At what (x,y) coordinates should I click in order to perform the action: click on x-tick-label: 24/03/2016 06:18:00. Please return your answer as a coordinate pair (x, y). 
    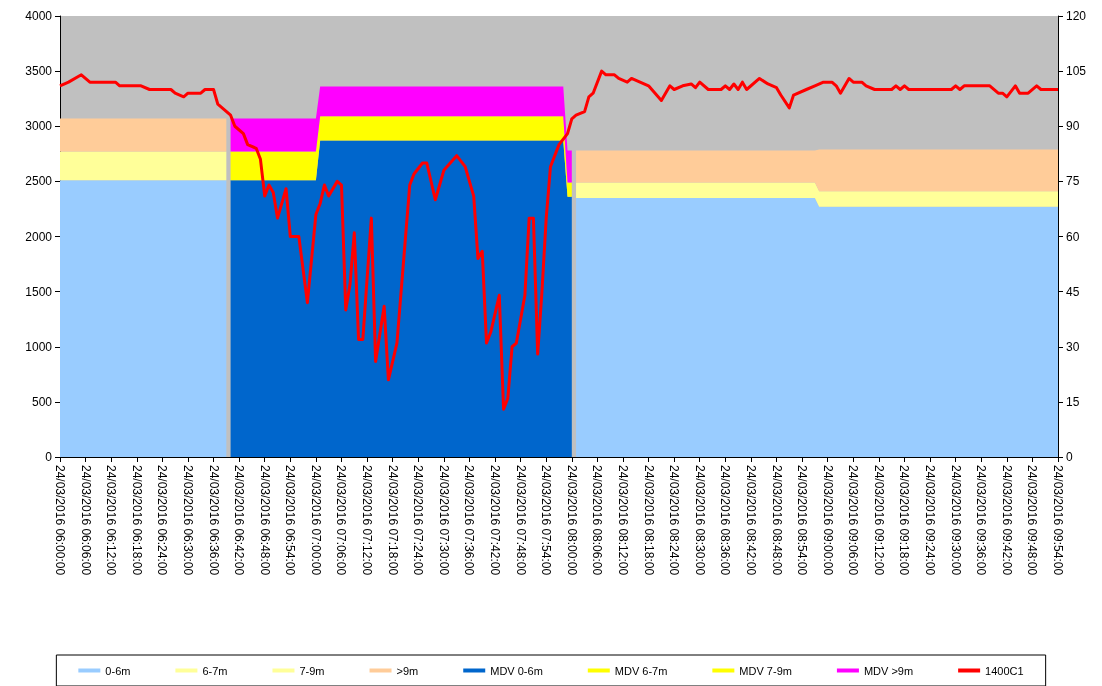
    Looking at the image, I should click on (136, 520).